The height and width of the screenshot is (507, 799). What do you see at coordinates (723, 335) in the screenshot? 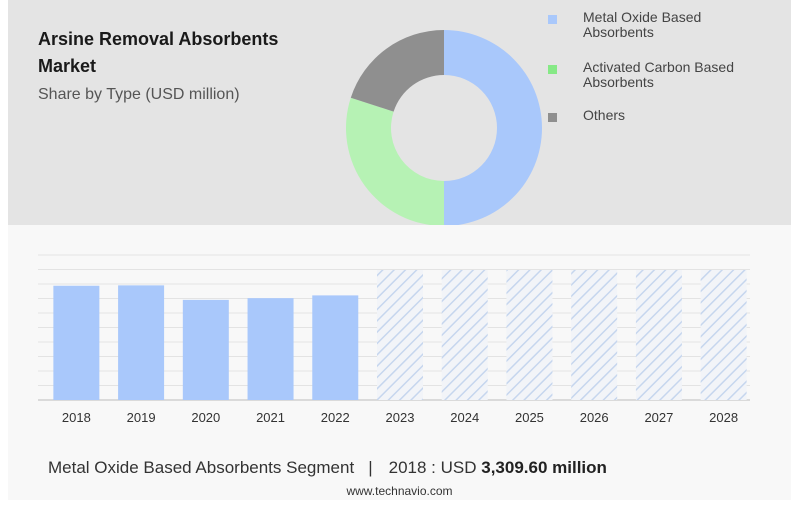
I see `forecast-bar-2028` at bounding box center [723, 335].